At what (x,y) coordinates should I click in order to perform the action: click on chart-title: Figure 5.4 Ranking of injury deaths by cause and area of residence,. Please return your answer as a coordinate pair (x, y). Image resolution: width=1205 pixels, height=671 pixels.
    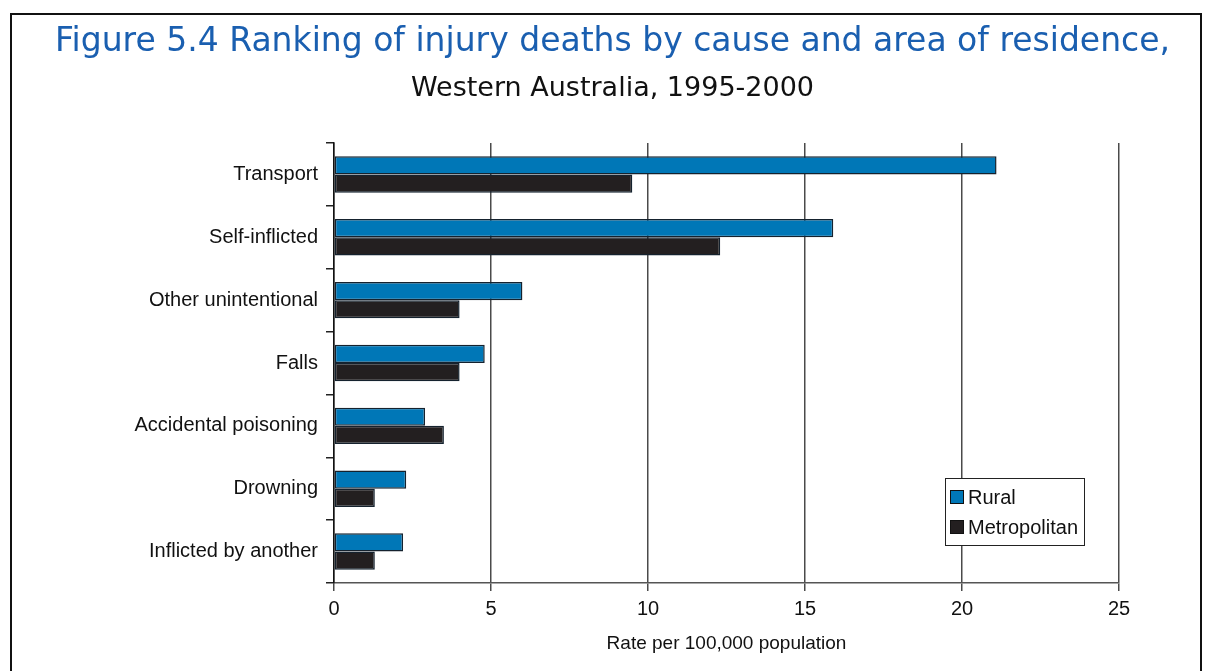
    Looking at the image, I should click on (612, 40).